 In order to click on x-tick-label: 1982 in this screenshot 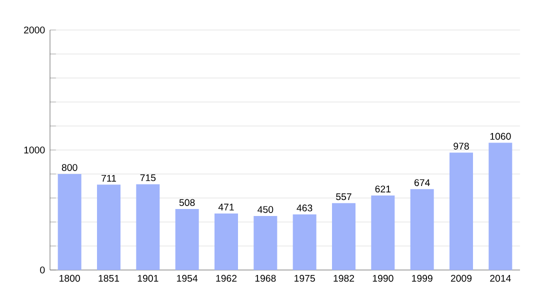, I will do `click(344, 278)`.